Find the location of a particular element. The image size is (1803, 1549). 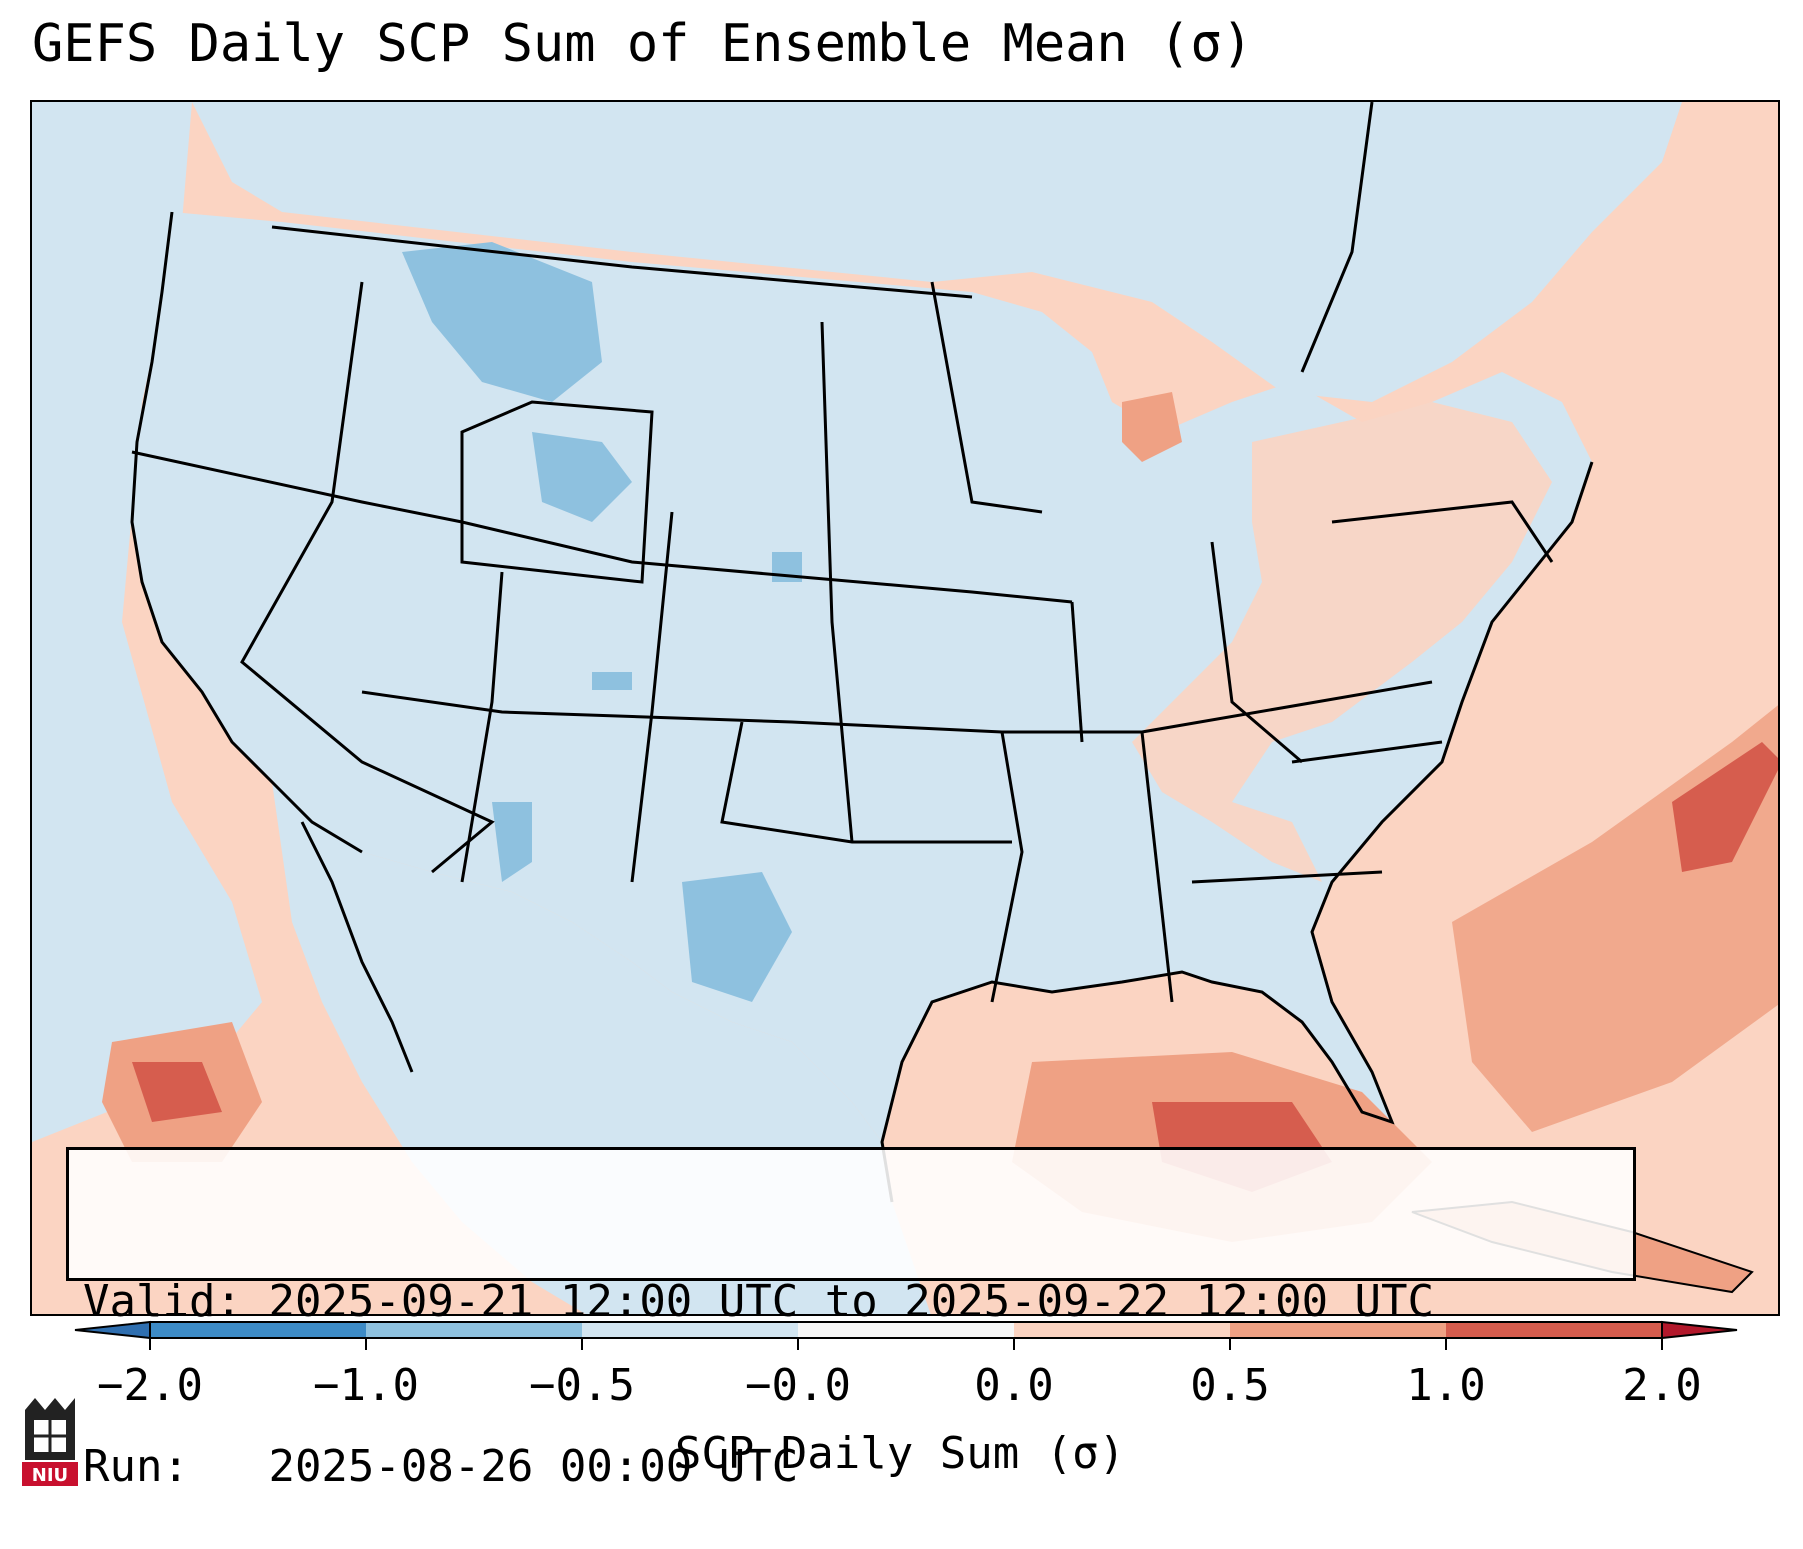

run-label: Run: is located at coordinates (136, 1466).